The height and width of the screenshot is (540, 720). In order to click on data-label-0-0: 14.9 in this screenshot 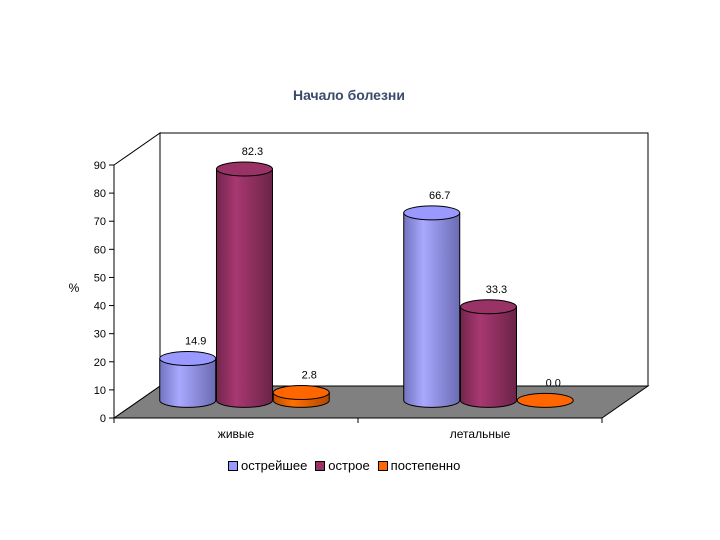, I will do `click(195, 342)`.